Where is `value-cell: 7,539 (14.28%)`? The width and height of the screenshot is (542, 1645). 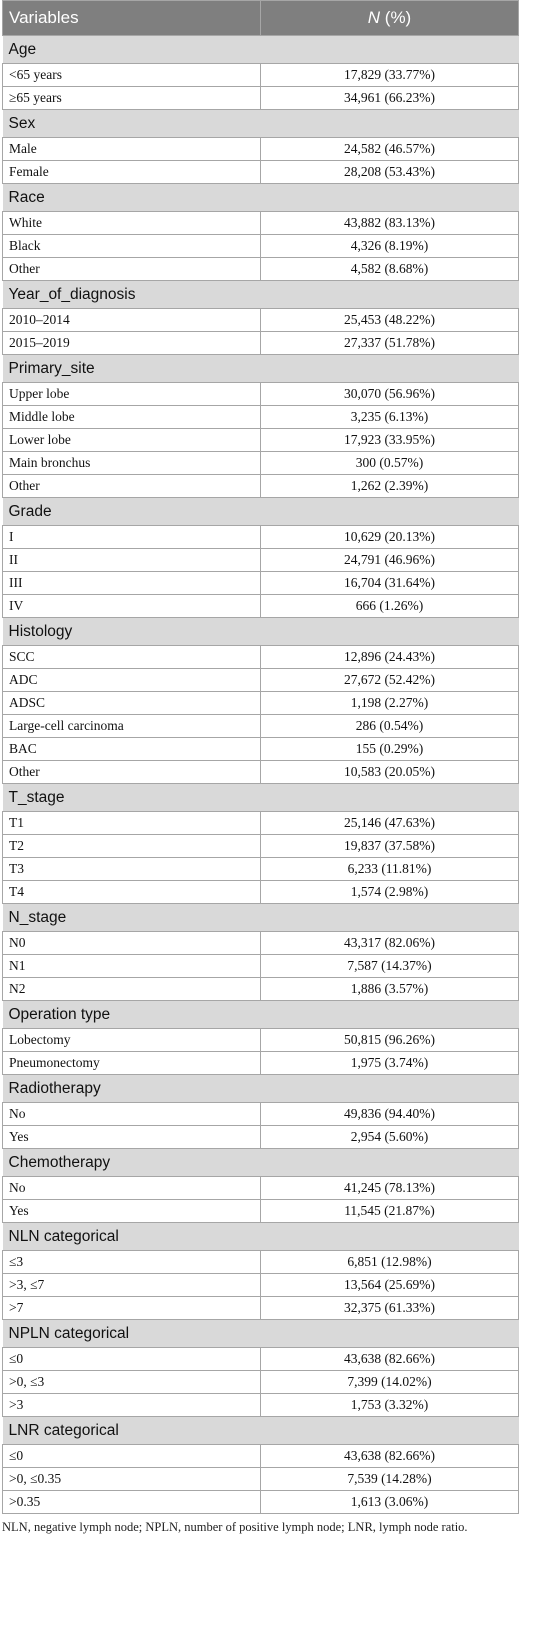 value-cell: 7,539 (14.28%) is located at coordinates (389, 1479).